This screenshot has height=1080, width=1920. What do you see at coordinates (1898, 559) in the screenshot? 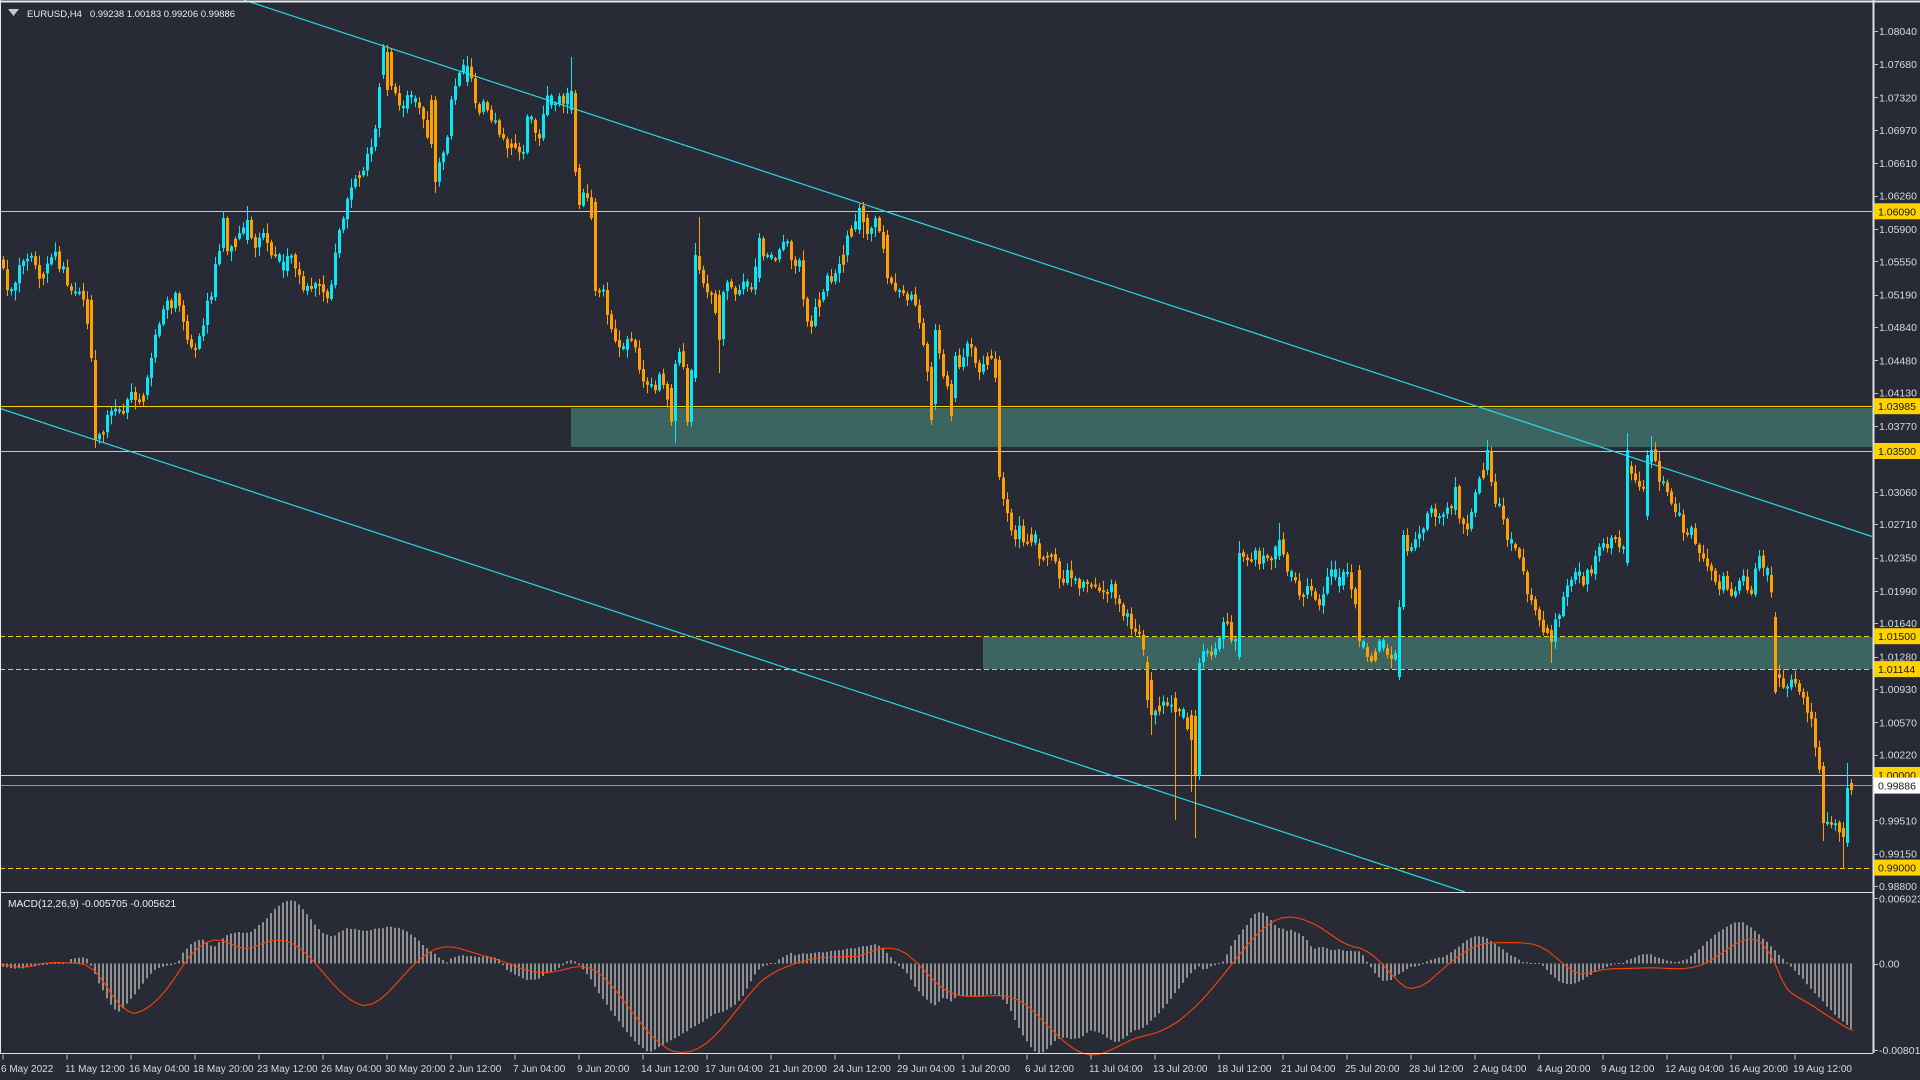
I see `svg-text: 1.02350` at bounding box center [1898, 559].